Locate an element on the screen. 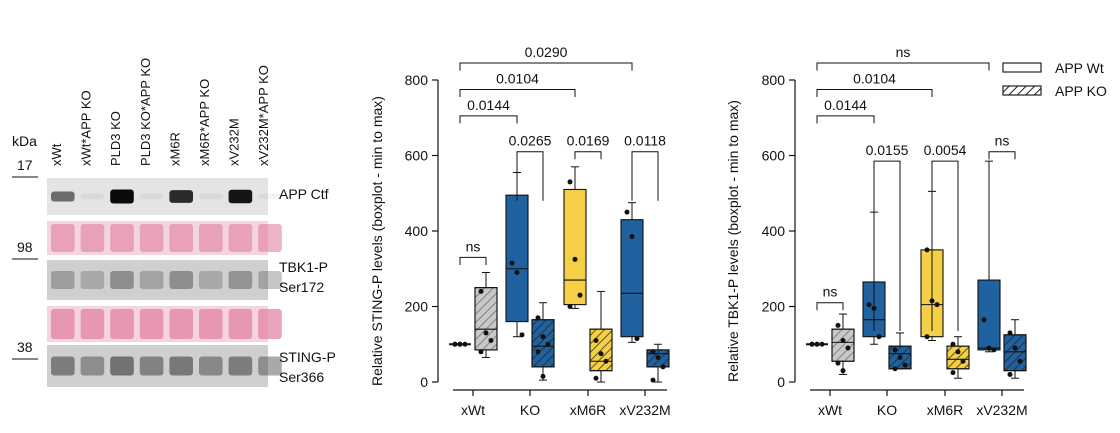  marker-label: 38 is located at coordinates (25, 347).